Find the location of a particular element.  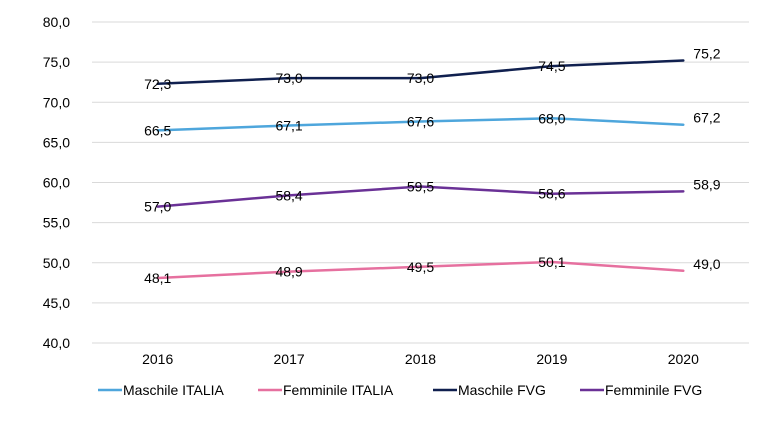

legend-item-maschile-fvg: Maschile FVG is located at coordinates (489, 390).